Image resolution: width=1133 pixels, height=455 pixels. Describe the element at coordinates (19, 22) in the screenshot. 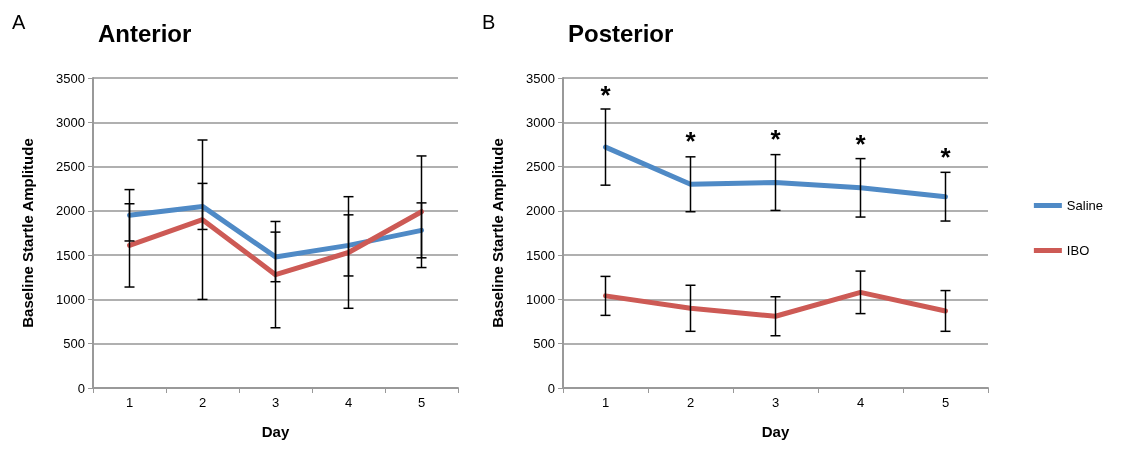

I see `text: A` at that location.